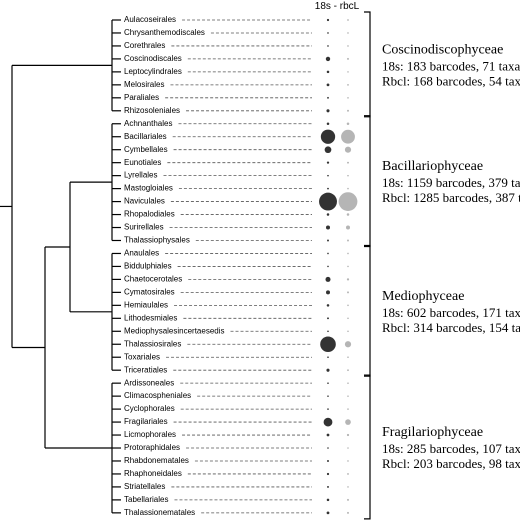 The image size is (520, 523). Describe the element at coordinates (146, 499) in the screenshot. I see `order-label: Tabellariales` at that location.